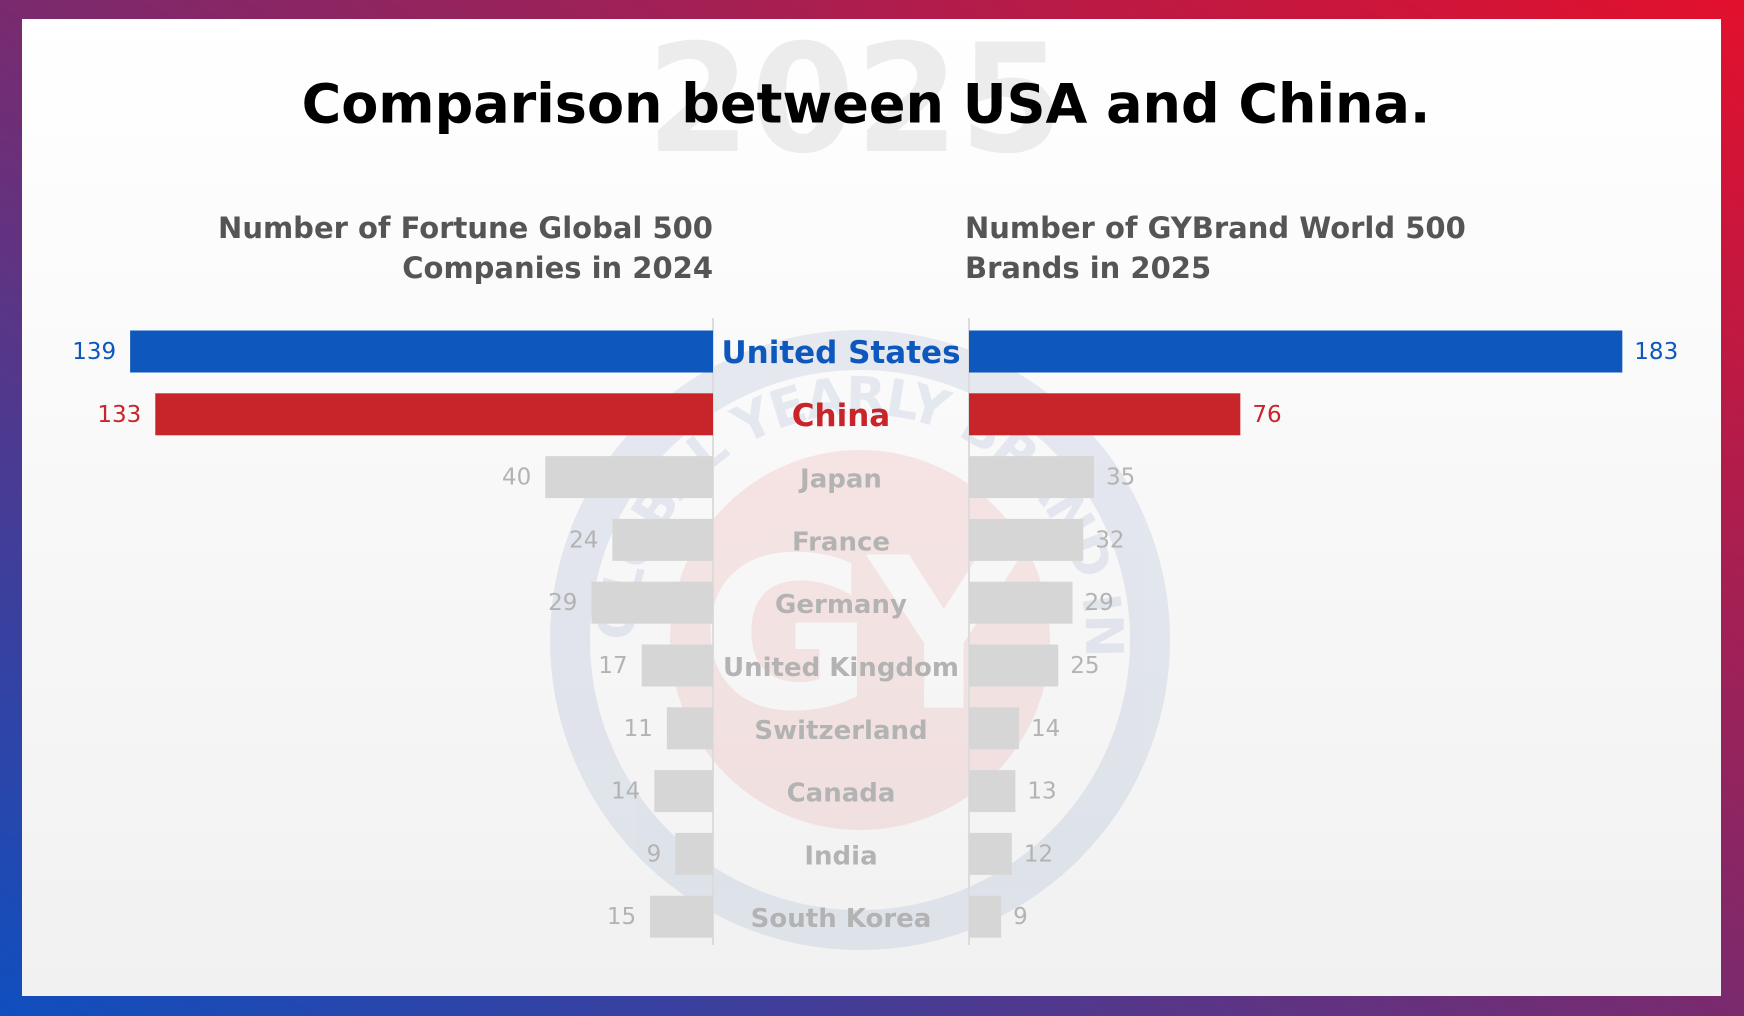 This screenshot has width=1744, height=1016. Describe the element at coordinates (583, 540) in the screenshot. I see `value-label: 24` at that location.